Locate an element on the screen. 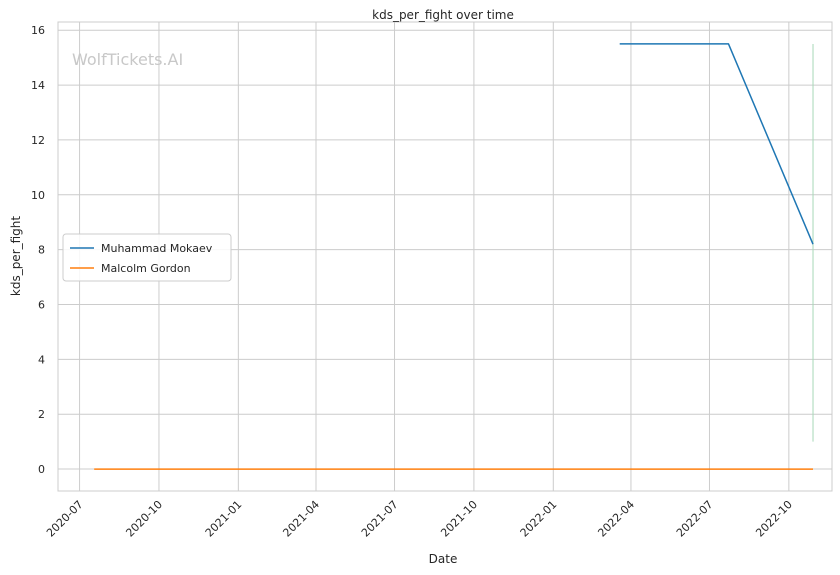 Image resolution: width=840 pixels, height=575 pixels. x-tick-label: 2022-07 is located at coordinates (695, 519).